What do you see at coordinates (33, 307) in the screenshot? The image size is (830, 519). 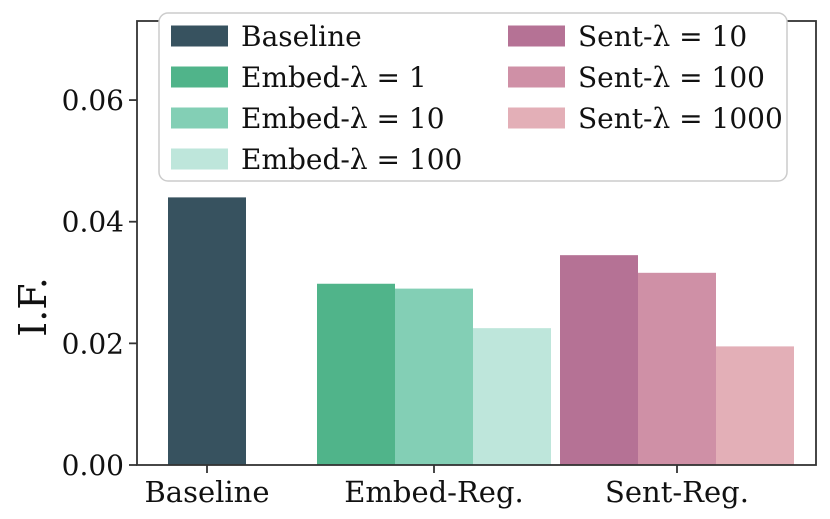 I see `y-axis-label: I.F.` at bounding box center [33, 307].